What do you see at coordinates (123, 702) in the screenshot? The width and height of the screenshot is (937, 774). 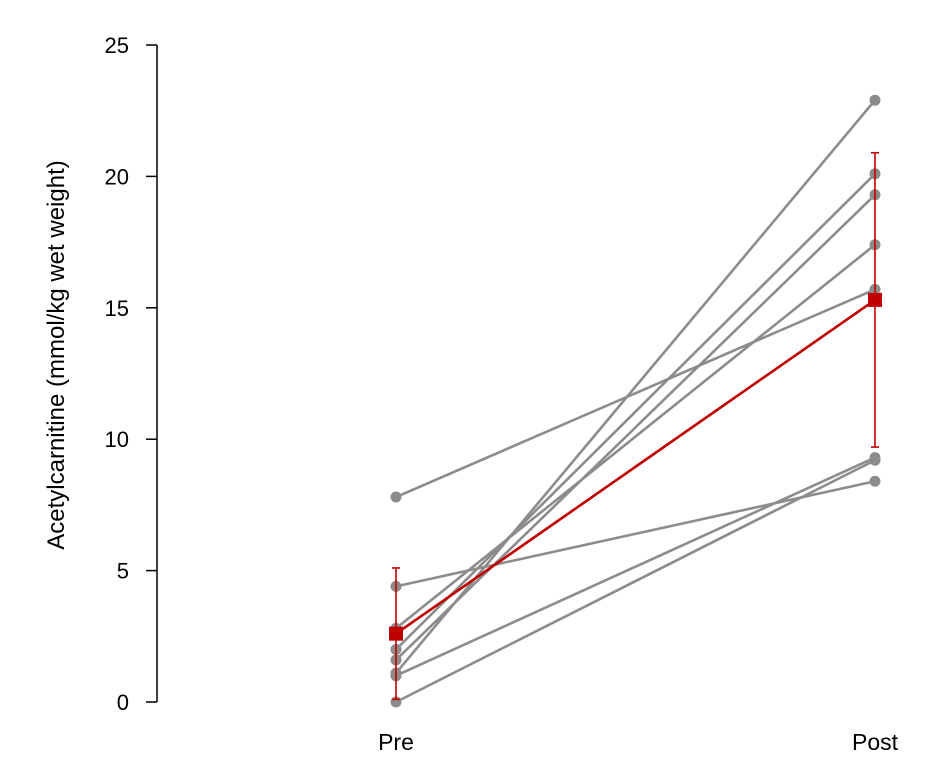 I see `y-tick-label-0: 0` at bounding box center [123, 702].